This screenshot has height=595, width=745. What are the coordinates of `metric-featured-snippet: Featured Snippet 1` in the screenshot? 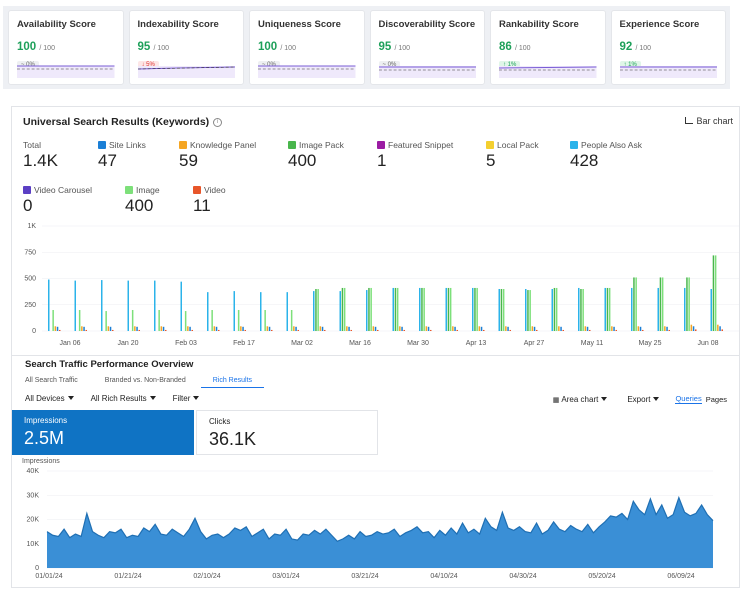 It's located at (415, 155).